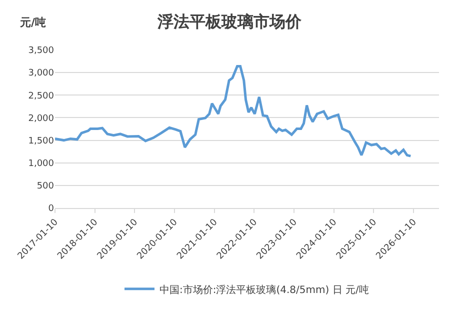  Describe the element at coordinates (229, 21) in the screenshot. I see `chart-title: 浮法平板玻璃市场价` at that location.